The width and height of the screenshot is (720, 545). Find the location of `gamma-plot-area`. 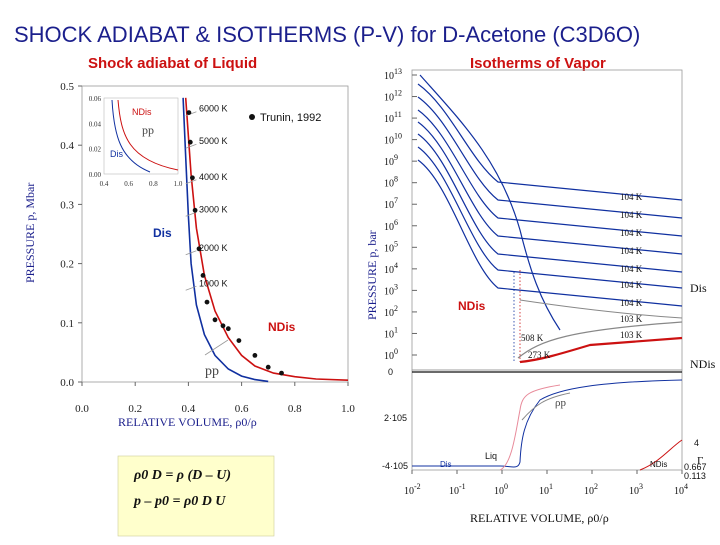

gamma-plot-area is located at coordinates (547, 420).